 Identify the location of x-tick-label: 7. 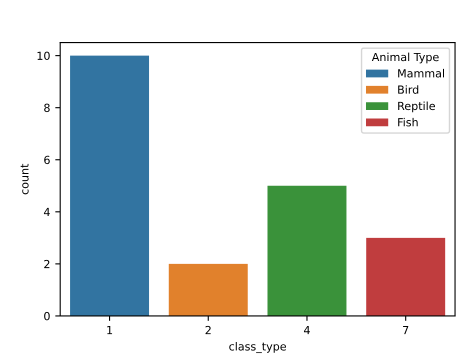
(405, 330).